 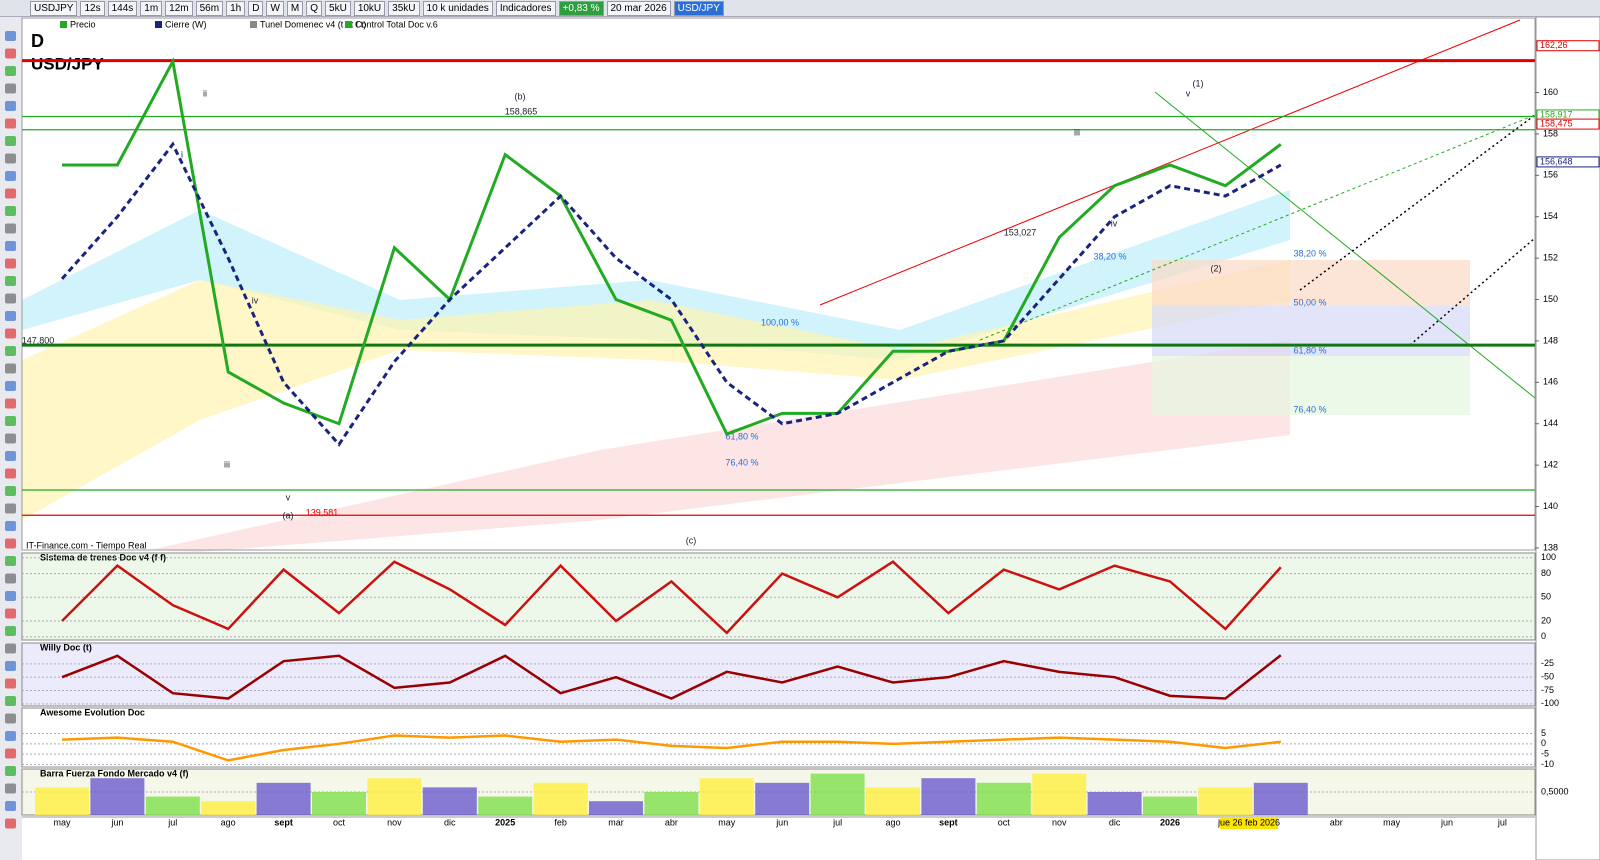 What do you see at coordinates (404, 8) in the screenshot?
I see `interval-button: 35kU` at bounding box center [404, 8].